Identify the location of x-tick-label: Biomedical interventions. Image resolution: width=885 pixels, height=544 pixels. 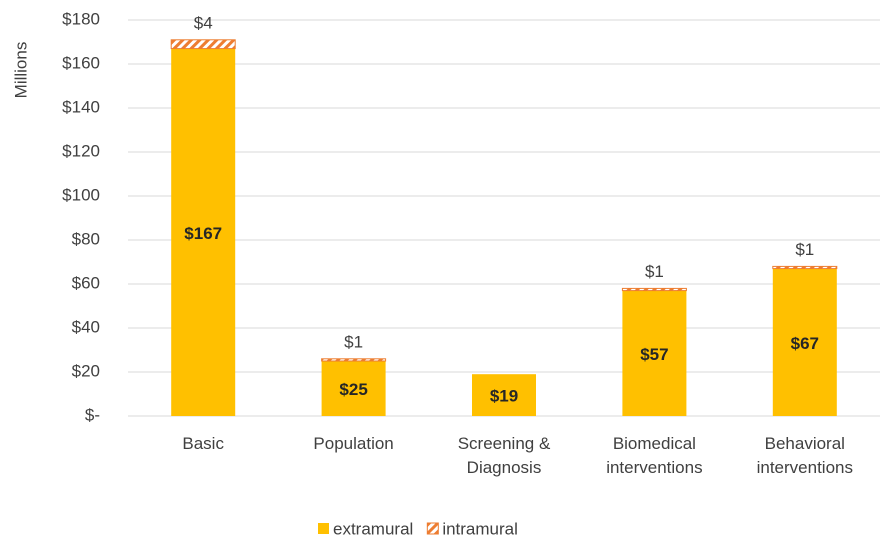
(654, 455).